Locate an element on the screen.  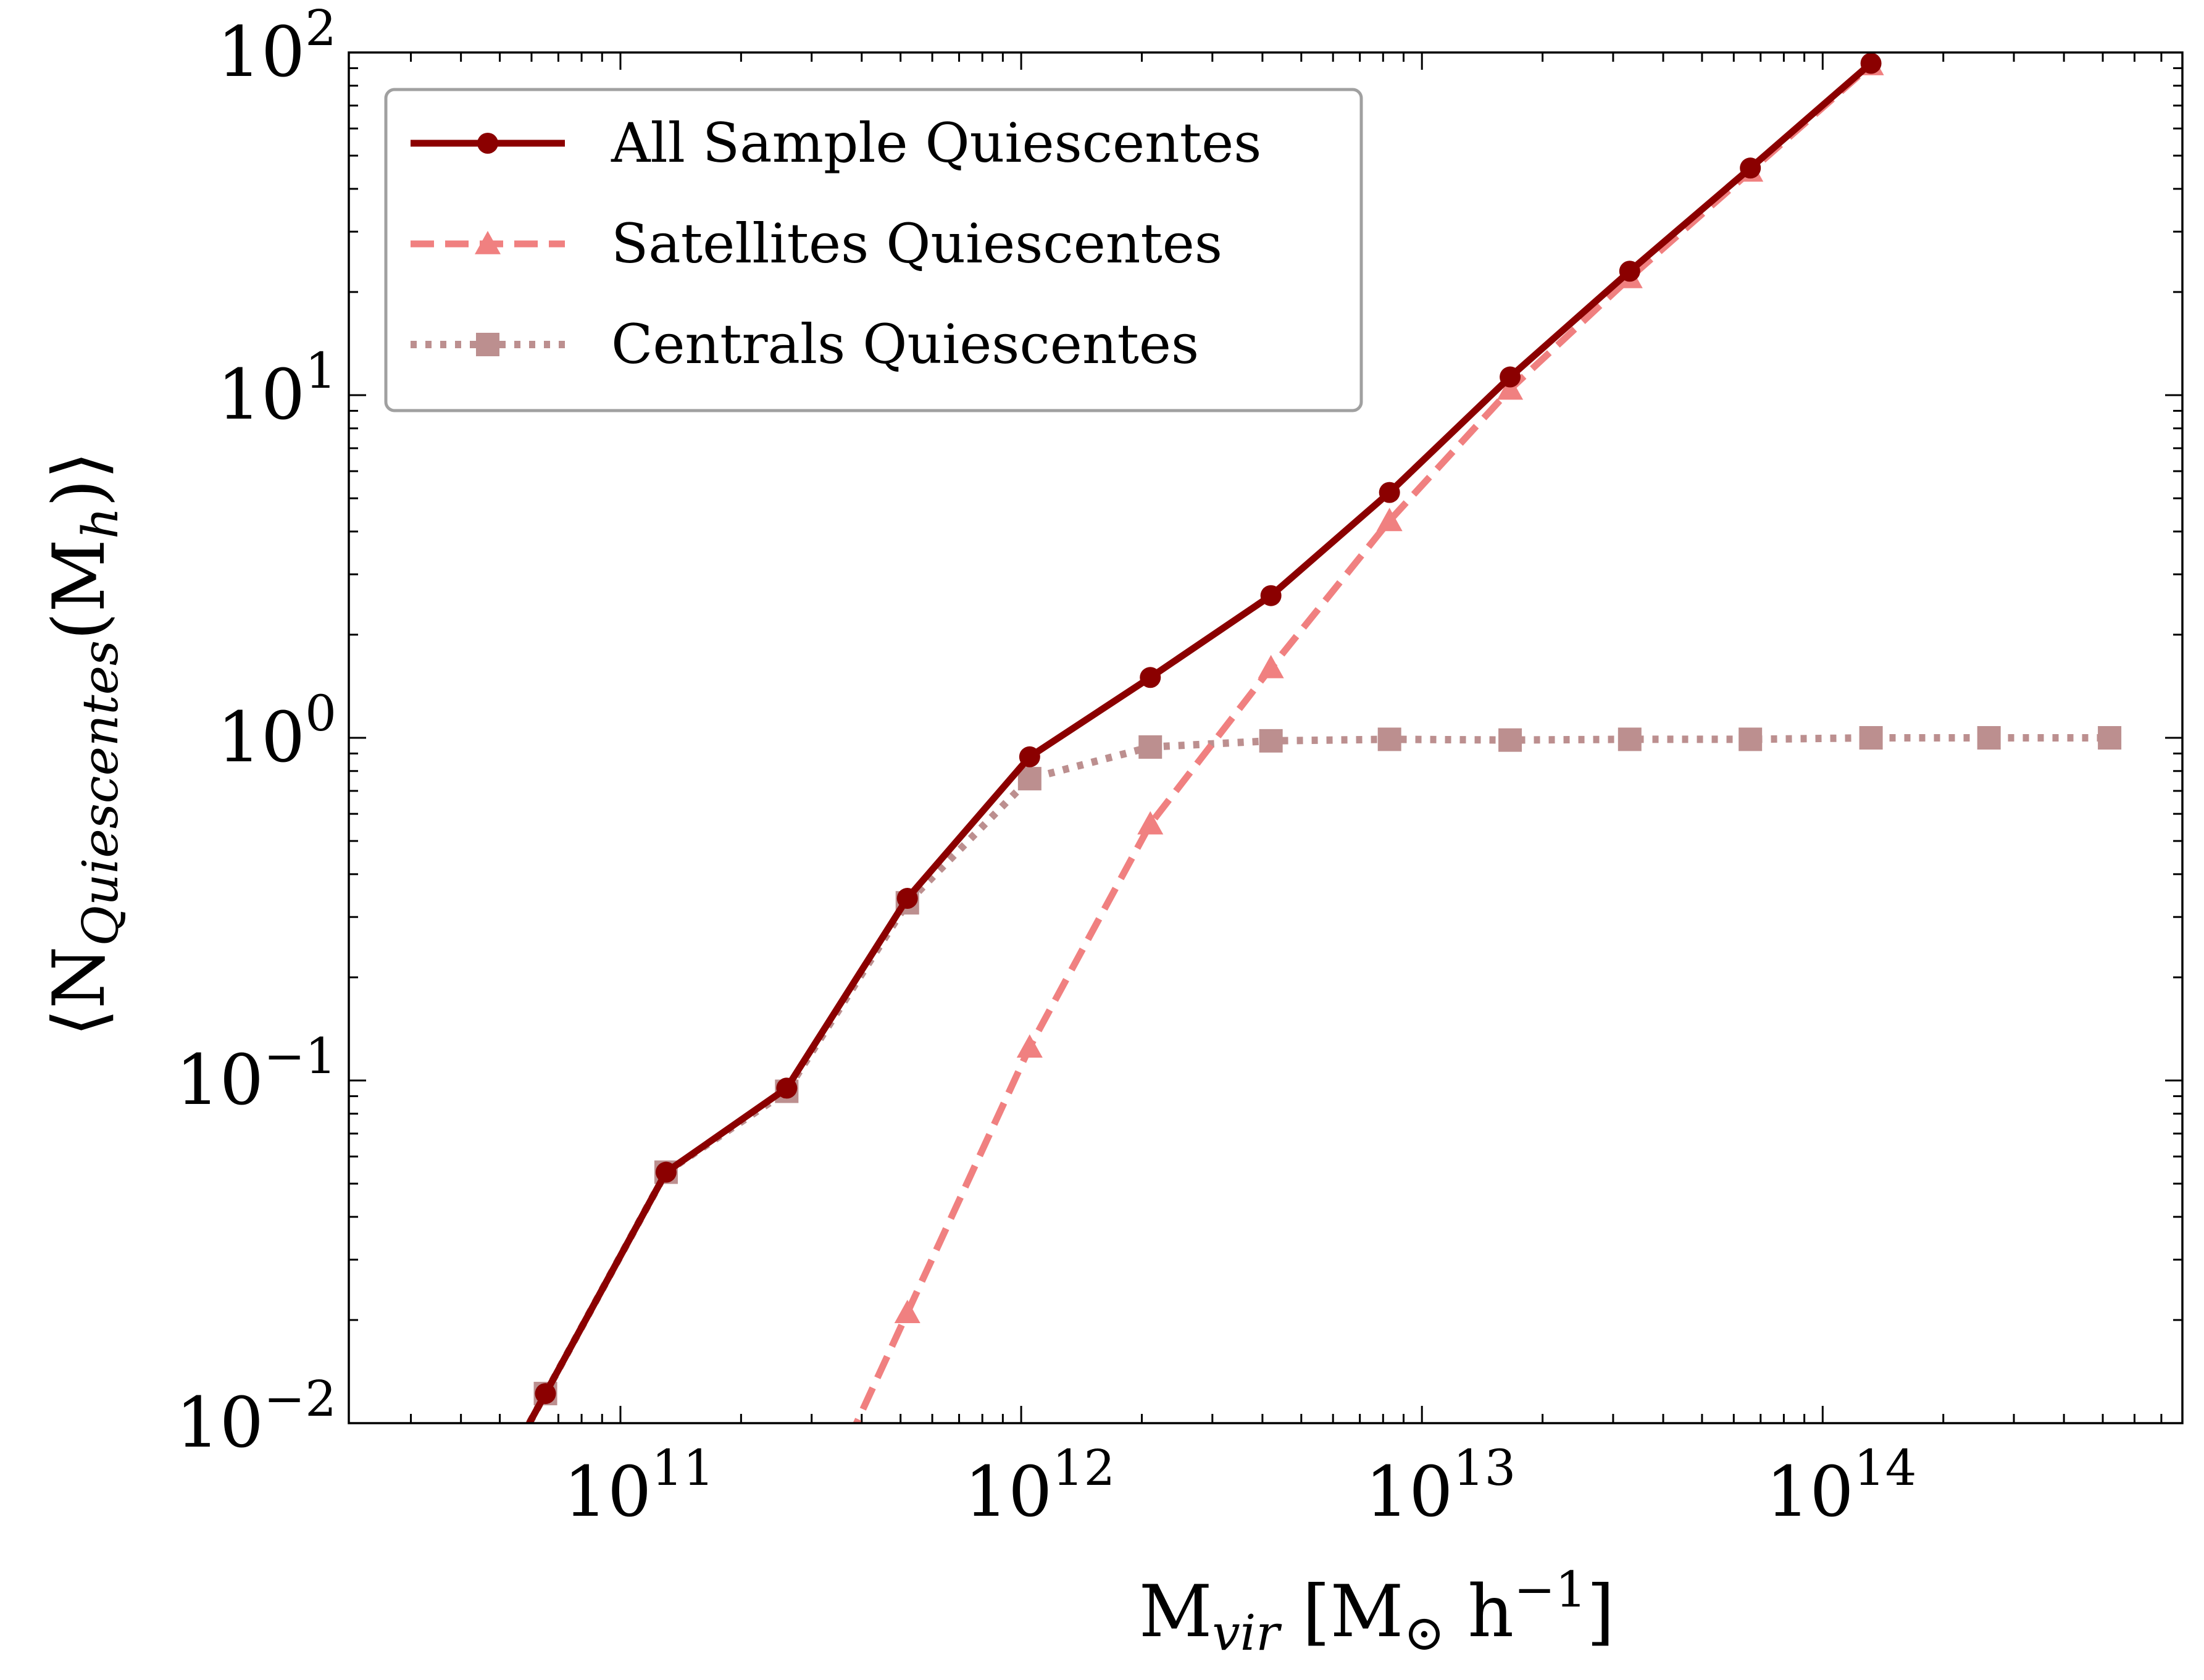
legend-label-centrals: Centrals Quiescentes is located at coordinates (905, 344).